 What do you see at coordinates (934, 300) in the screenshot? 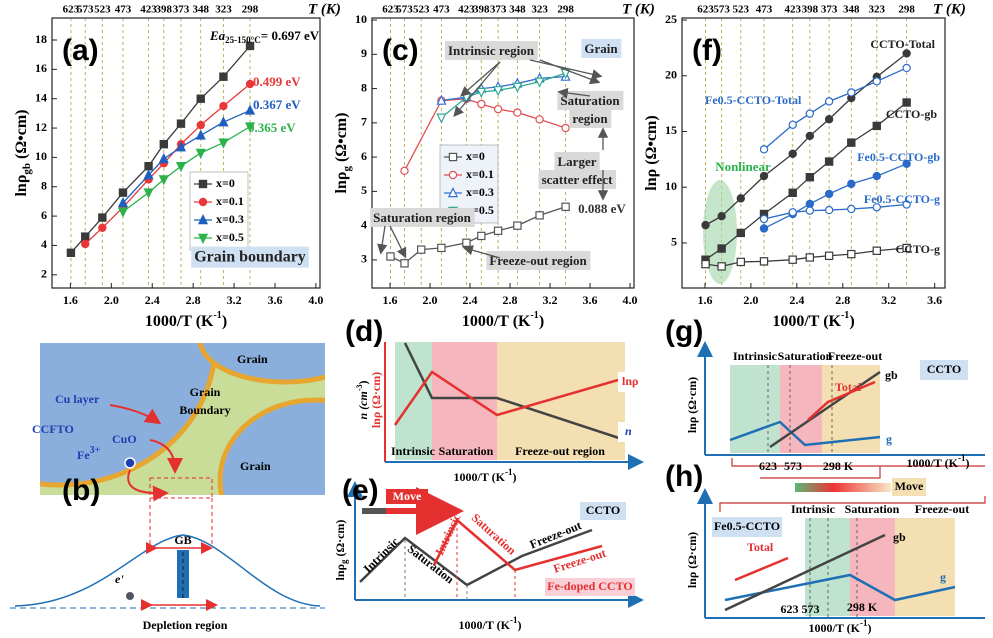
I see `x-tick-label: 3.6` at bounding box center [934, 300].